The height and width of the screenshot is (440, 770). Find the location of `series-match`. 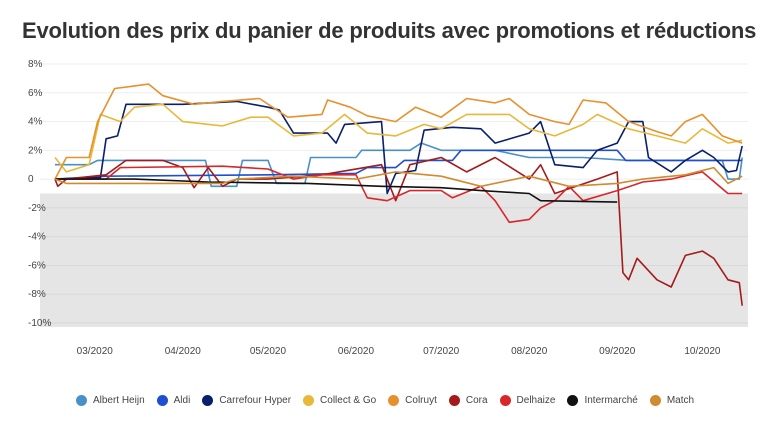

series-match is located at coordinates (398, 177).